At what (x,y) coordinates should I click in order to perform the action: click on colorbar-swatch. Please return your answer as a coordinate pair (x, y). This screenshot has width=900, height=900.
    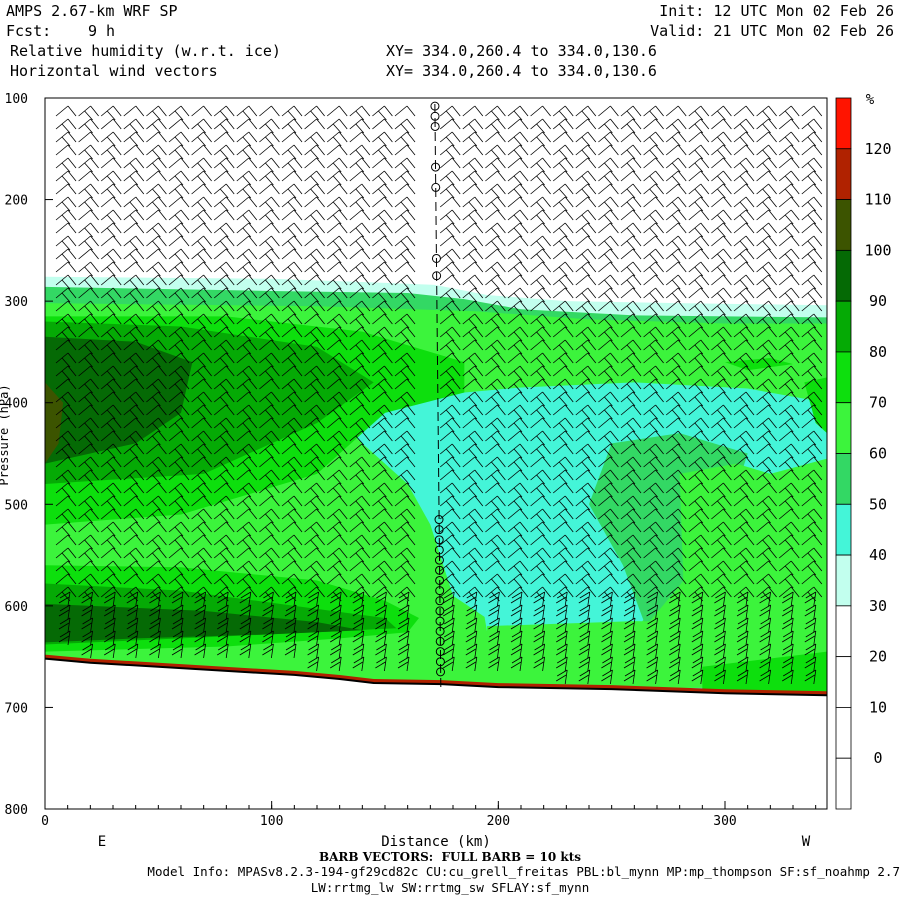
    Looking at the image, I should click on (843, 275).